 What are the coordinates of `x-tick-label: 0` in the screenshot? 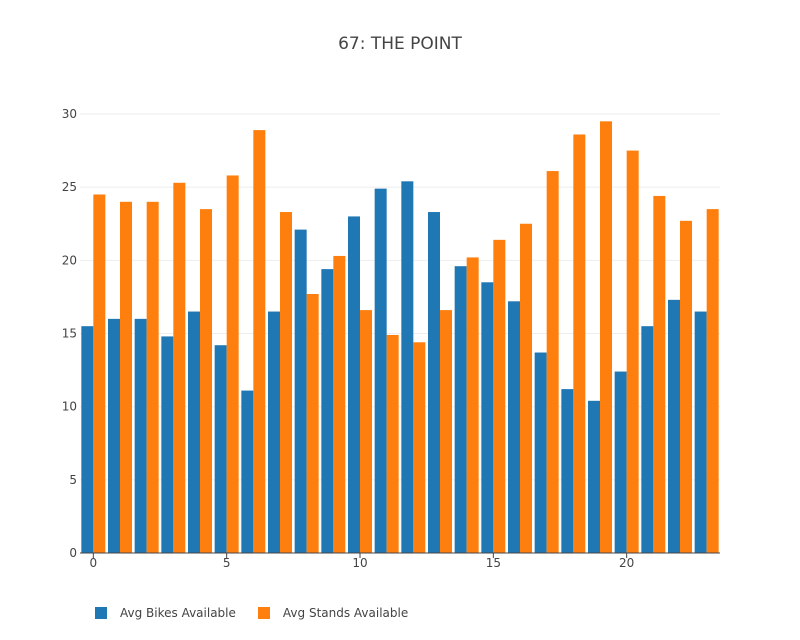 It's located at (94, 563).